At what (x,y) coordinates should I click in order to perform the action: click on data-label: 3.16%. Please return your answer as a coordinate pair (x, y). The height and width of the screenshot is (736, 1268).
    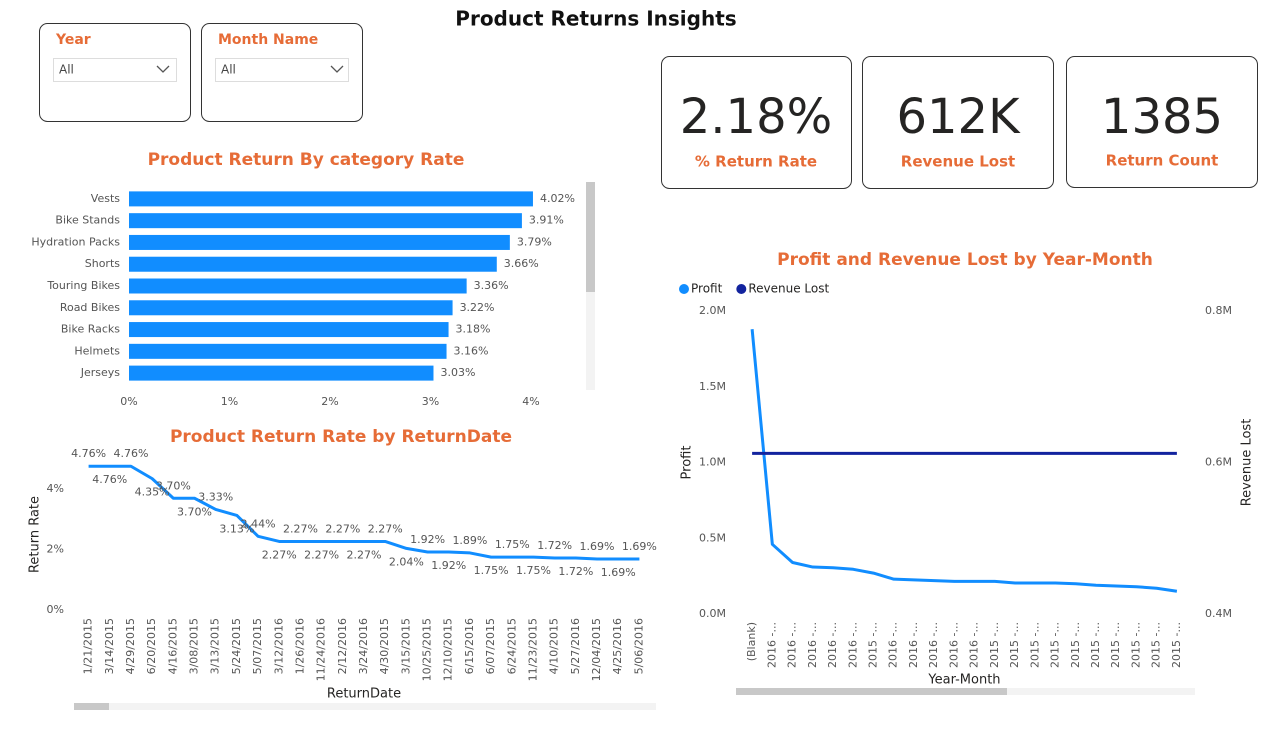
    Looking at the image, I should click on (471, 350).